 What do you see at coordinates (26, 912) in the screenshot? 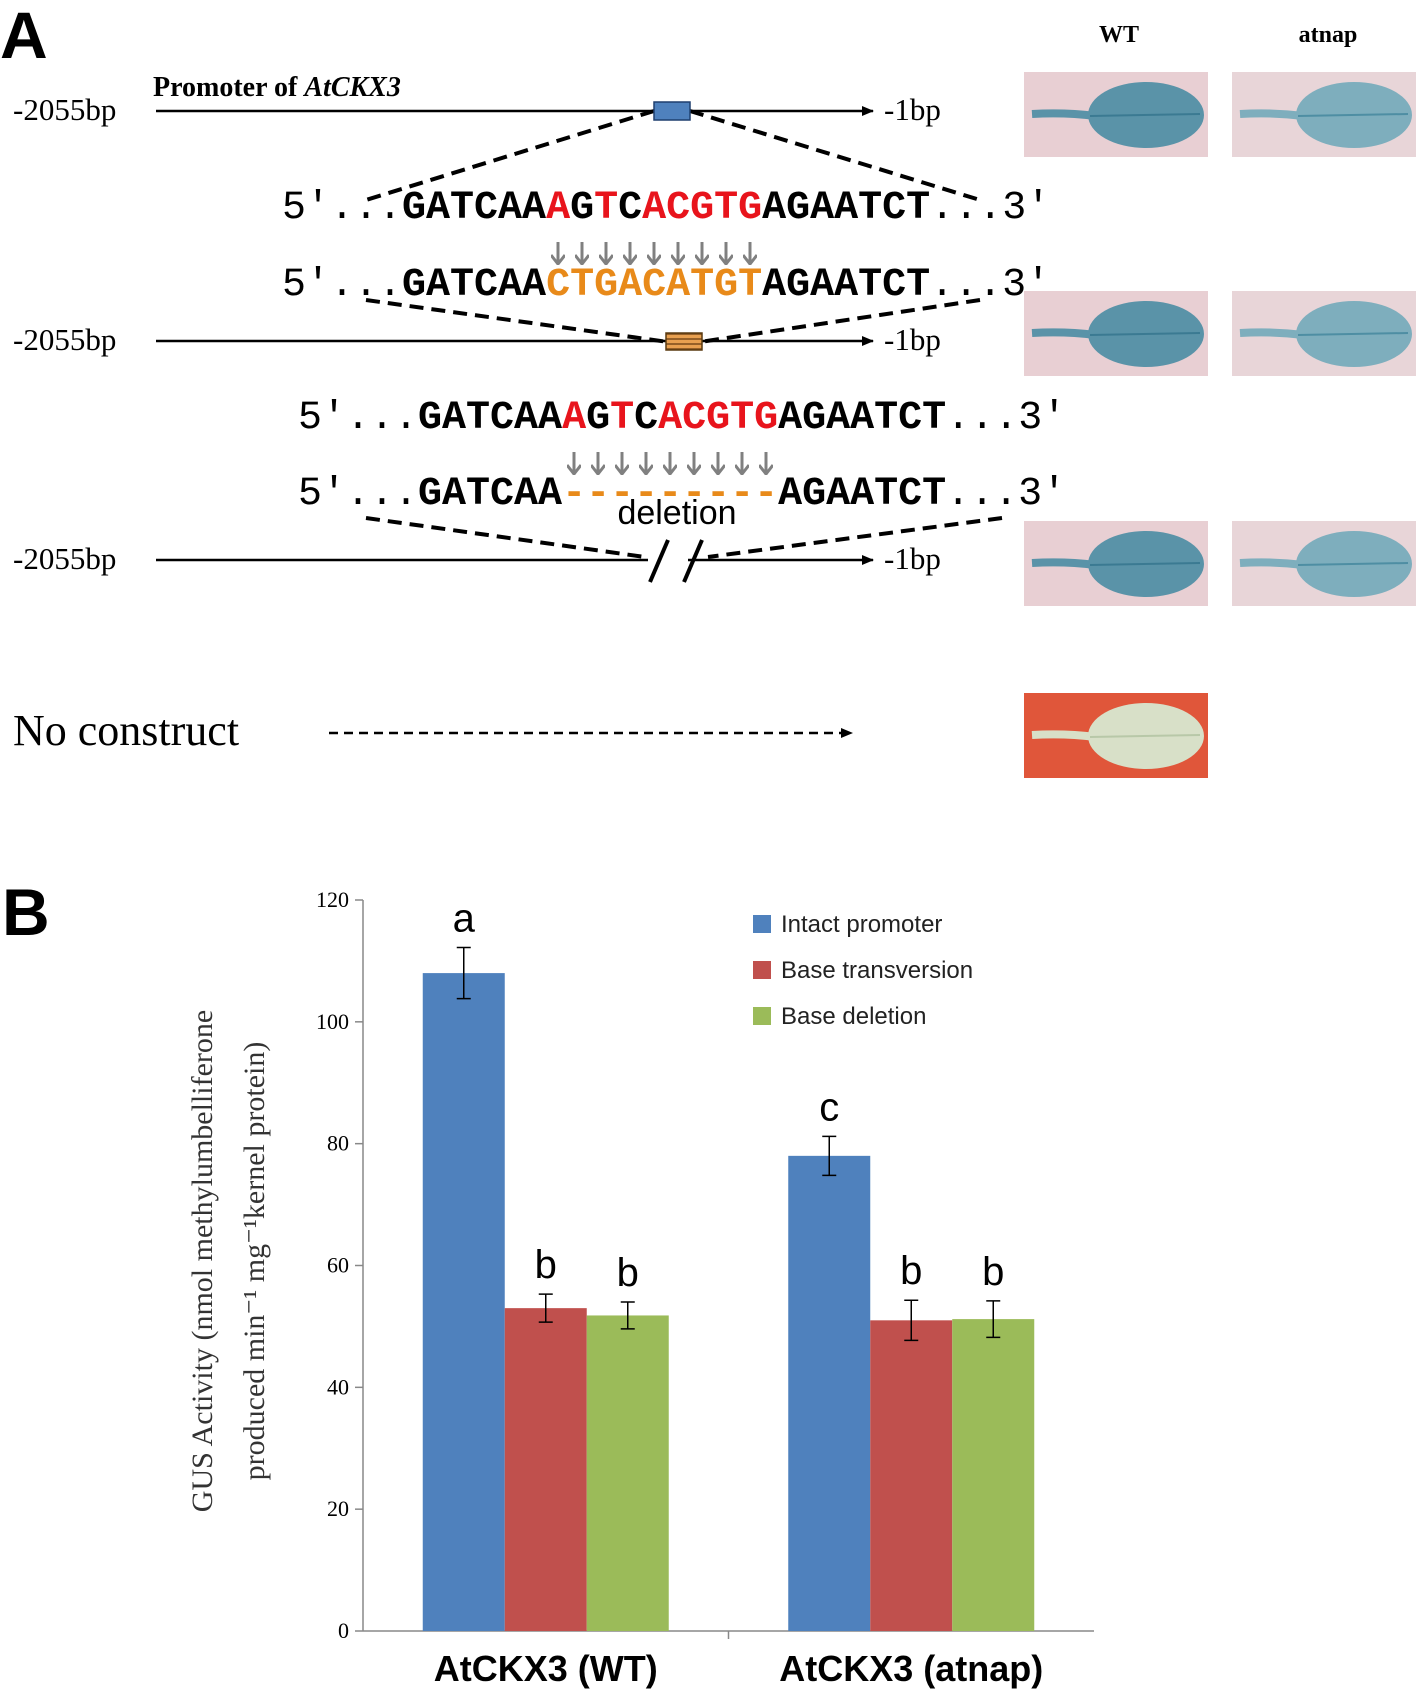
I see `panel-label: B` at bounding box center [26, 912].